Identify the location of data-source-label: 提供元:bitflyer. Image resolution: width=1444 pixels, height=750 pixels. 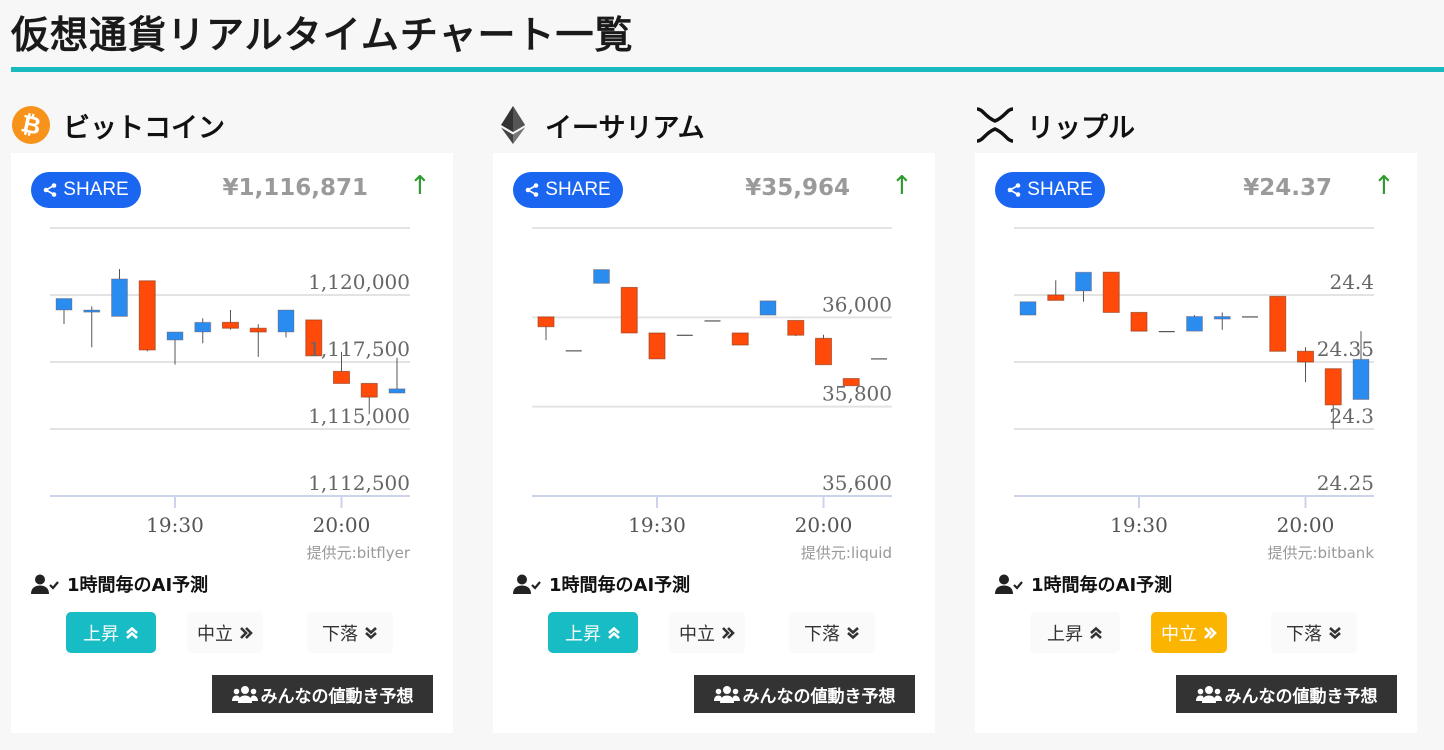
(359, 553).